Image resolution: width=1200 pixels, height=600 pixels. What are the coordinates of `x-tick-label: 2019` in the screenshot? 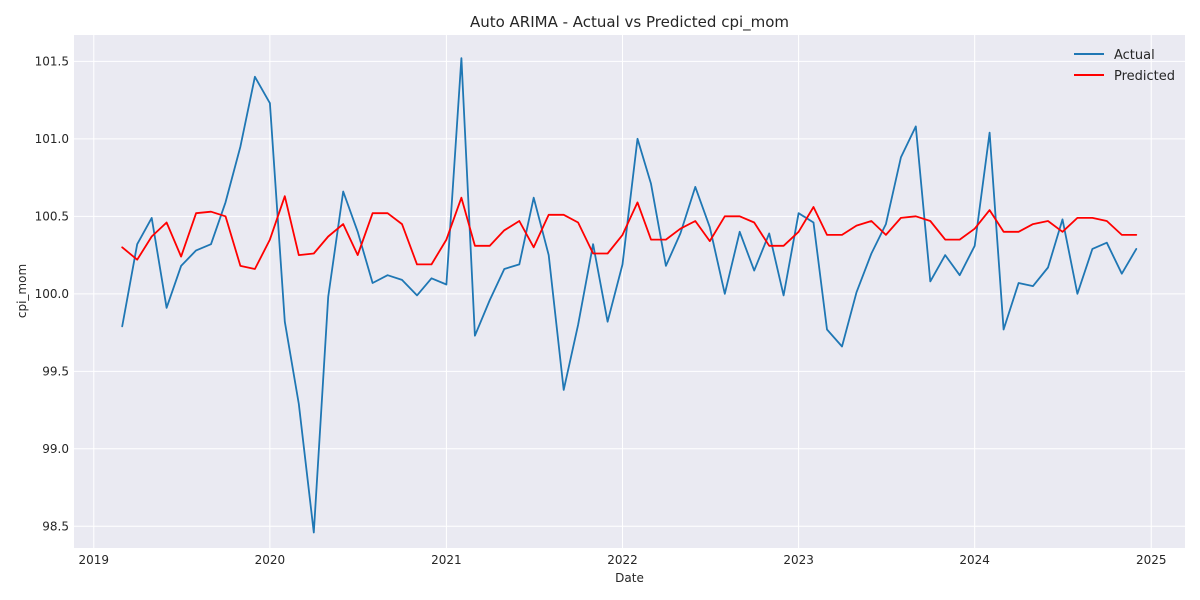 It's located at (94, 560).